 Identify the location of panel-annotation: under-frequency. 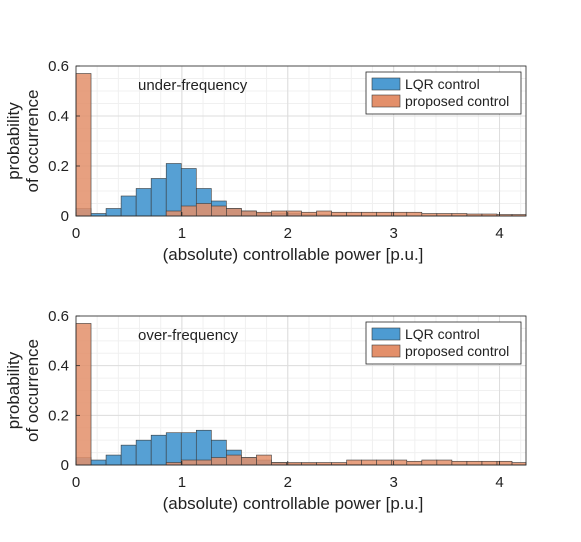
(193, 85).